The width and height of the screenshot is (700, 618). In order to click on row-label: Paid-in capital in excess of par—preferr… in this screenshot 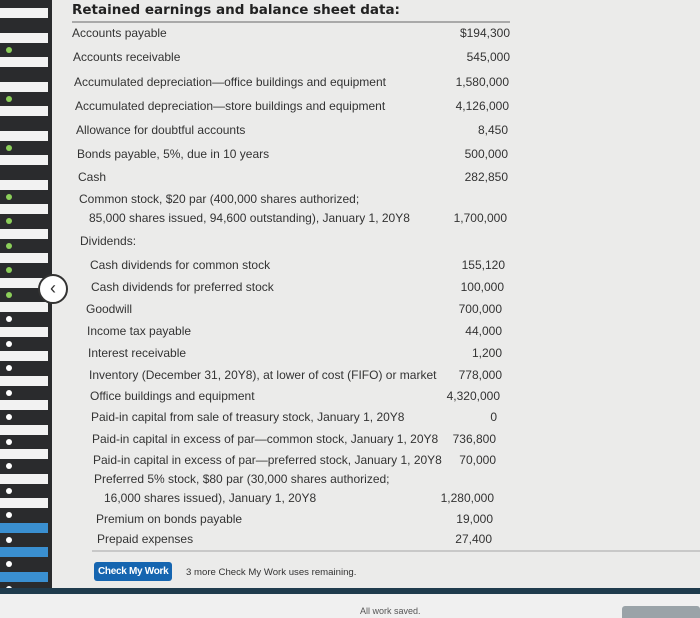, I will do `click(267, 460)`.